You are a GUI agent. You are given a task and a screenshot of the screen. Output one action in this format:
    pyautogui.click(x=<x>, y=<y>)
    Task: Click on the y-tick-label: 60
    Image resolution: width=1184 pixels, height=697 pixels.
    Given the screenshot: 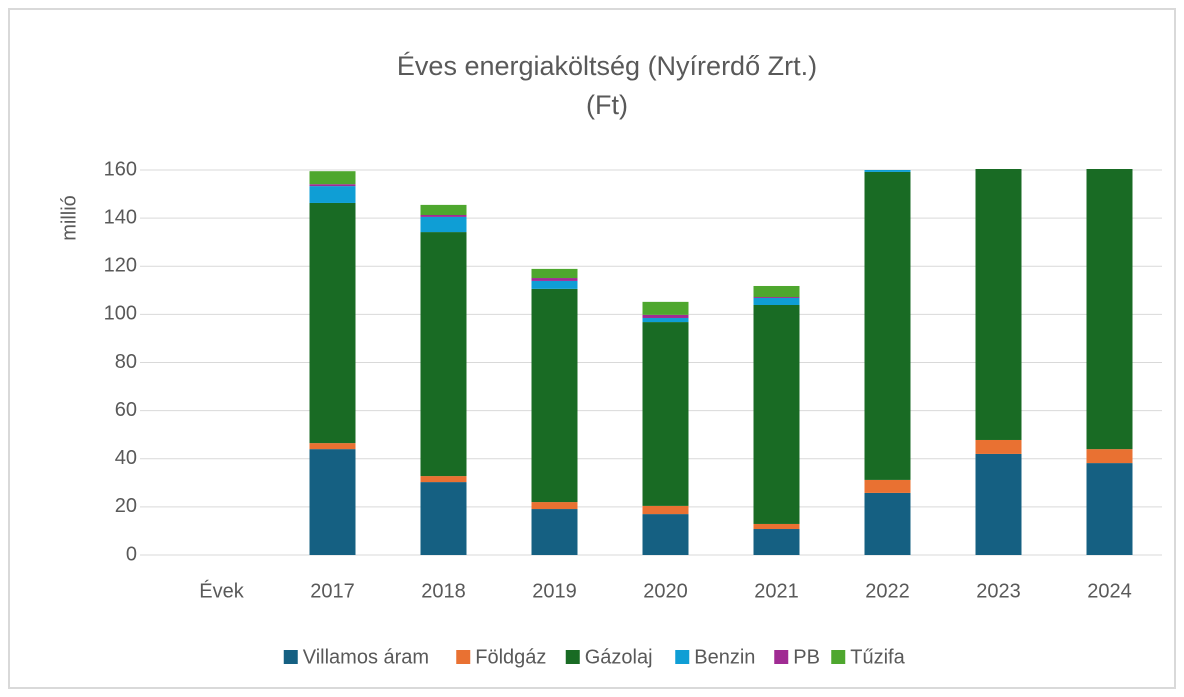 What is the action you would take?
    pyautogui.click(x=126, y=410)
    